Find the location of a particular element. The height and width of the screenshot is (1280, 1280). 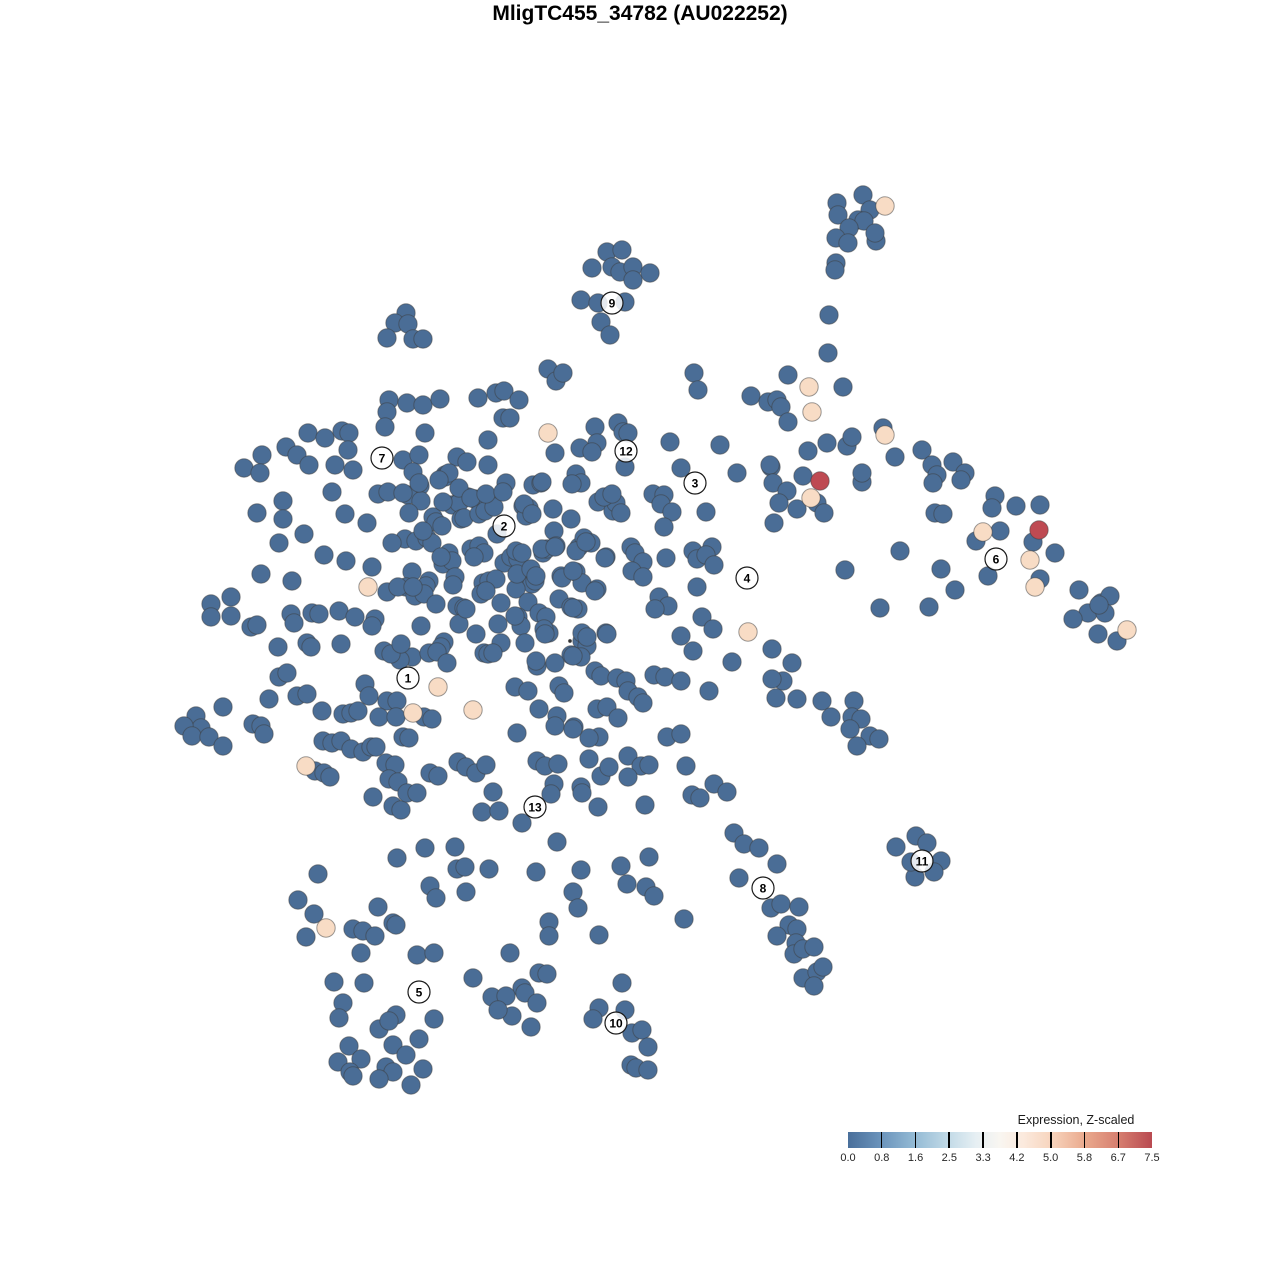

colorbar-gradient is located at coordinates (1000, 1140).